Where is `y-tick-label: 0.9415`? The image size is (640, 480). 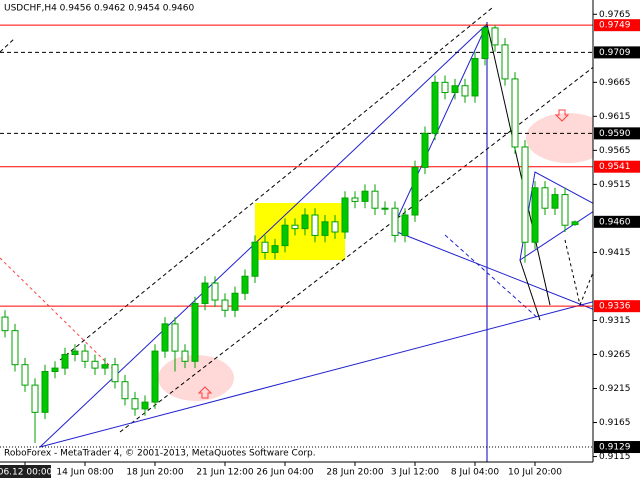 y-tick-label: 0.9415 is located at coordinates (615, 253).